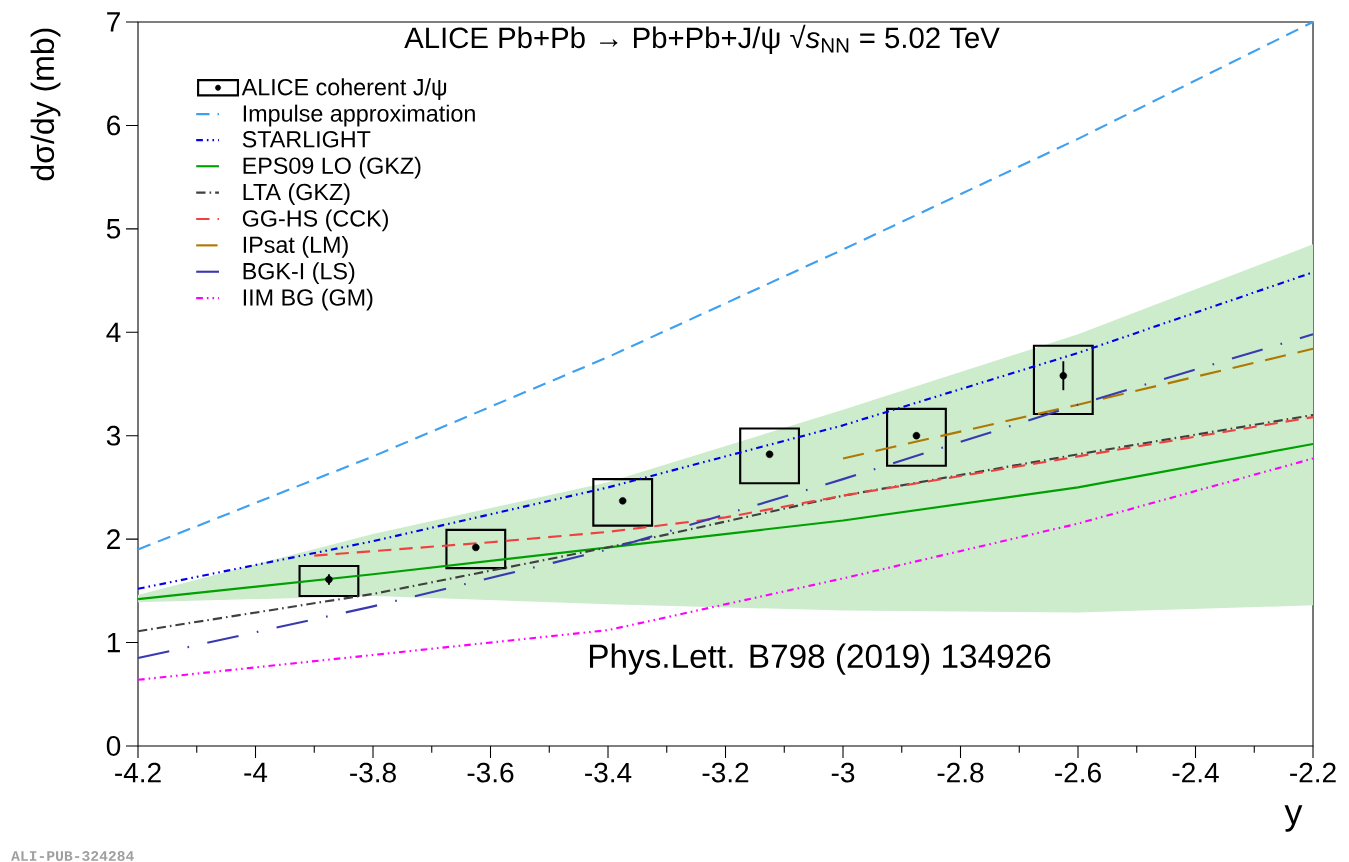 The image size is (1349, 862). I want to click on y-tick-label: 0, so click(113, 746).